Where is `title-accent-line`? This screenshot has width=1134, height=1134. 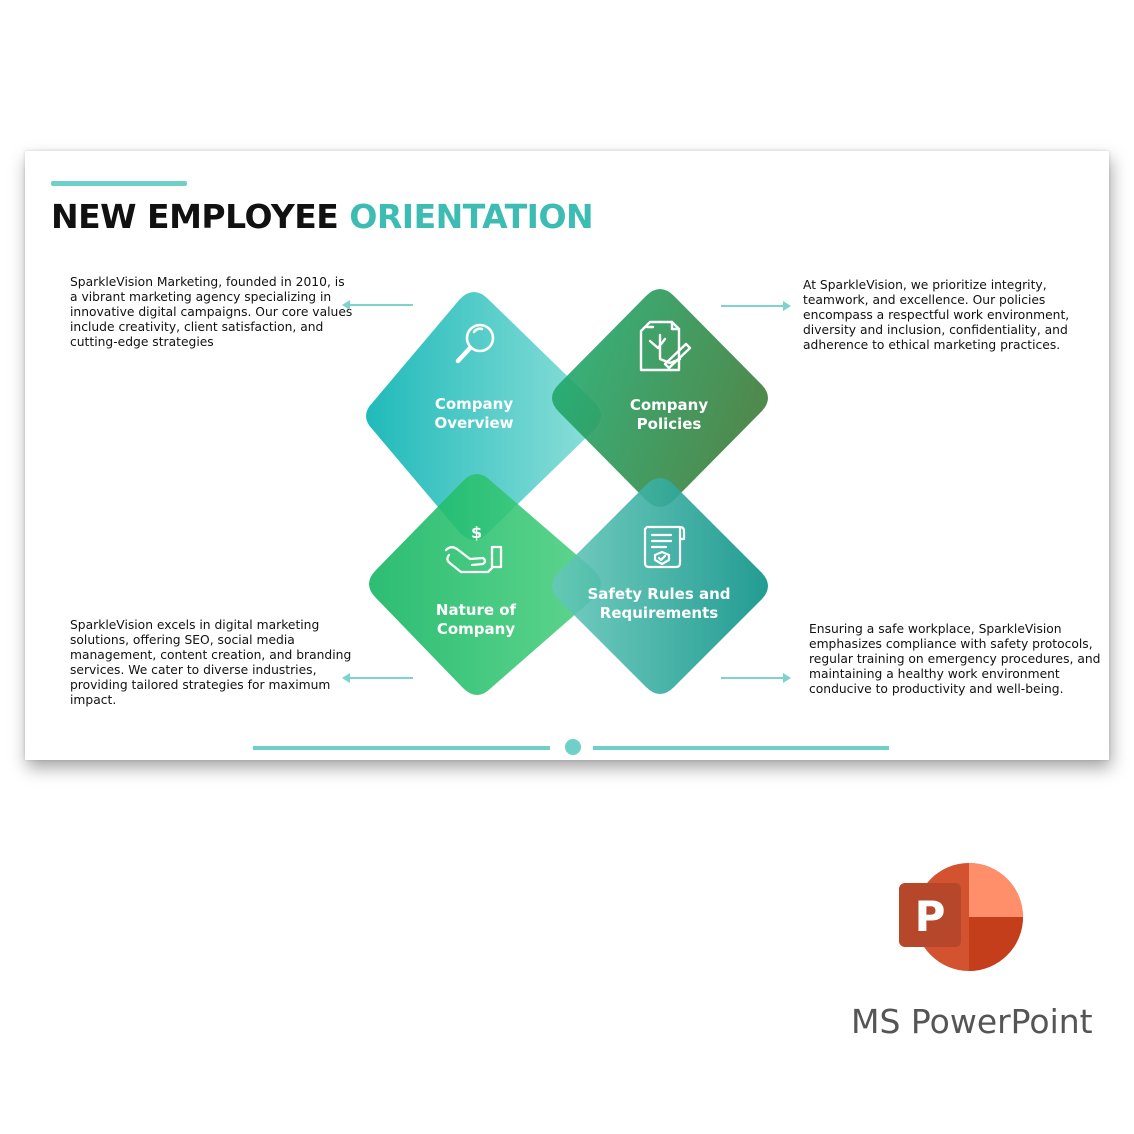 title-accent-line is located at coordinates (119, 183).